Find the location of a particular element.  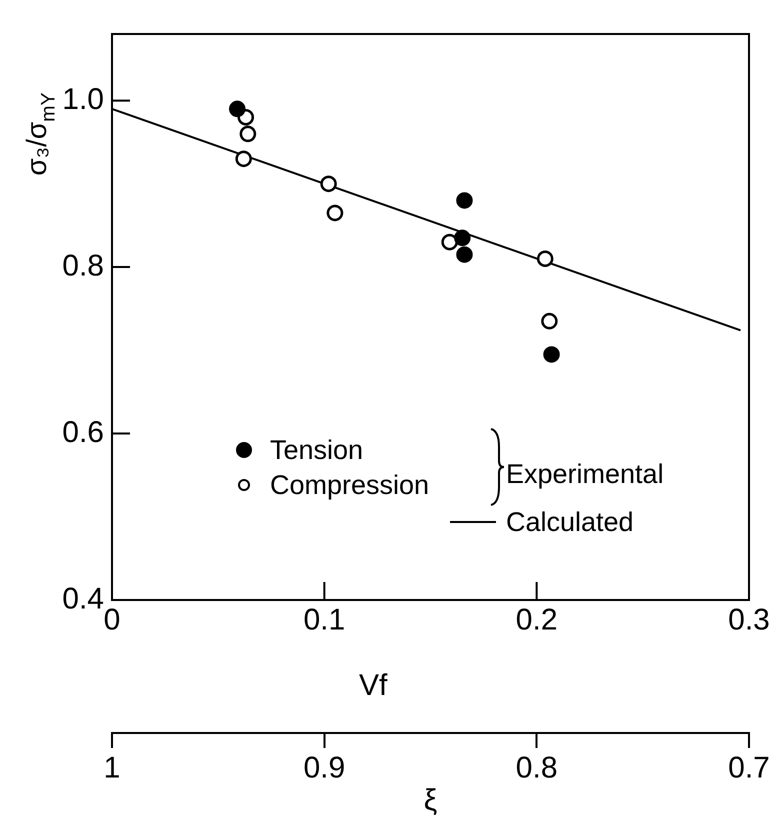

x2-tick-label: 1 is located at coordinates (112, 767).